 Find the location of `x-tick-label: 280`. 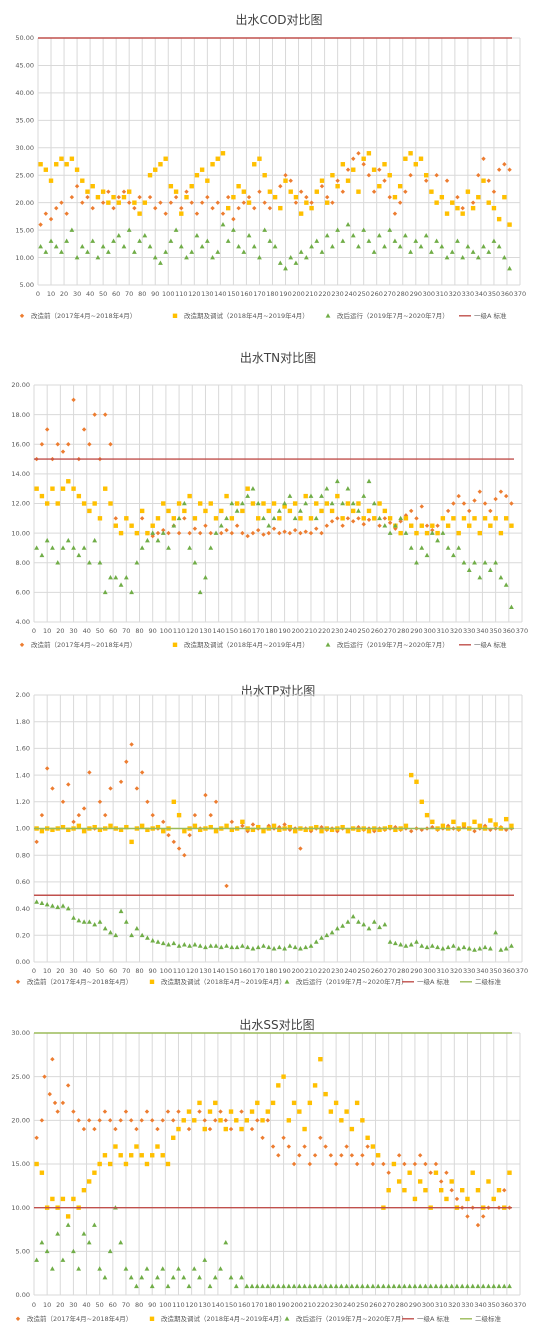

x-tick-label: 280 is located at coordinates (403, 631).